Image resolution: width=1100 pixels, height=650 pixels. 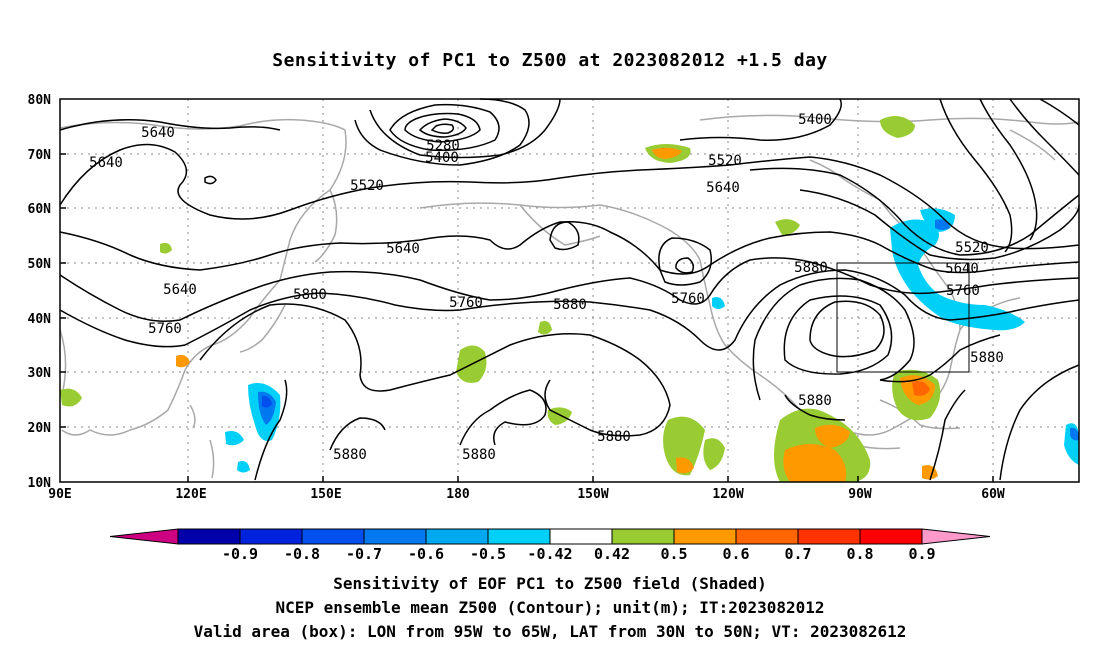 What do you see at coordinates (443, 146) in the screenshot?
I see `contour-label: 5280` at bounding box center [443, 146].